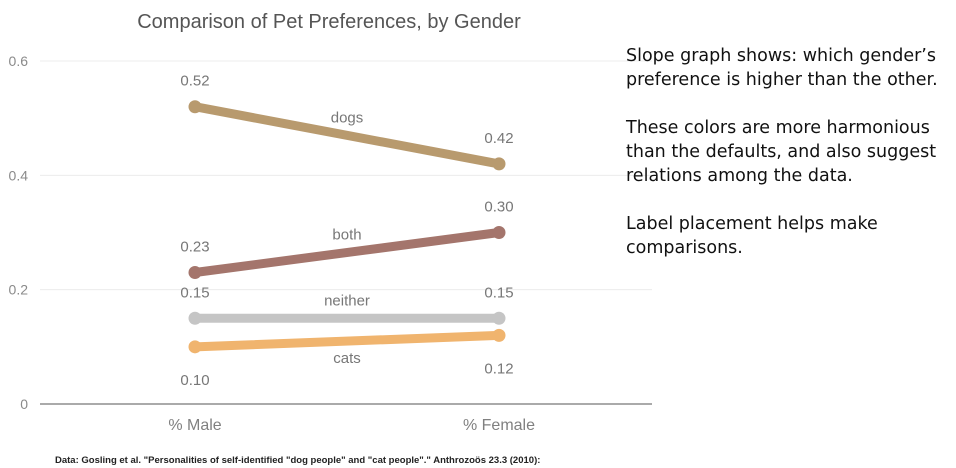 The height and width of the screenshot is (468, 956). Describe the element at coordinates (194, 425) in the screenshot. I see `x-tick-label: % Male` at that location.